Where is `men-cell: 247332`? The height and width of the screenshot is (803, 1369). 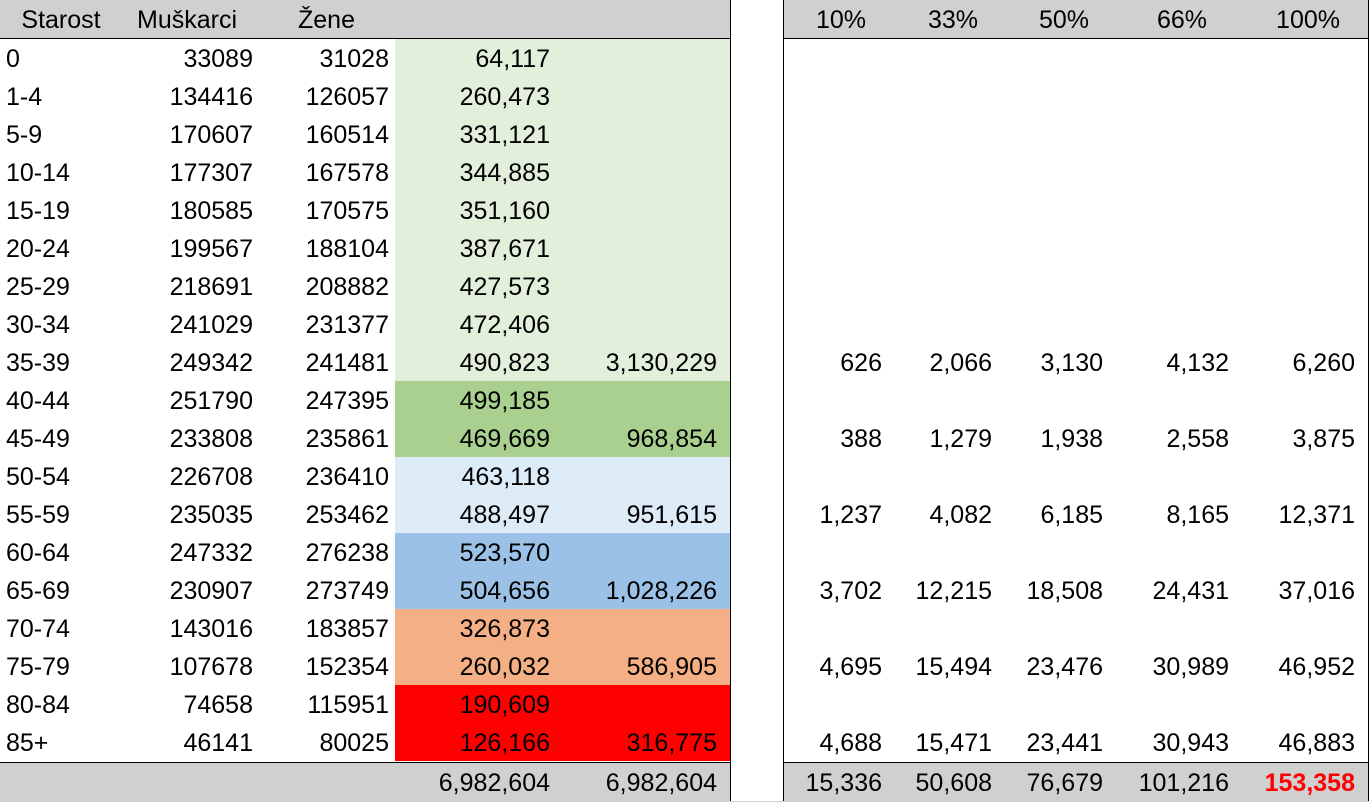 men-cell: 247332 is located at coordinates (211, 553).